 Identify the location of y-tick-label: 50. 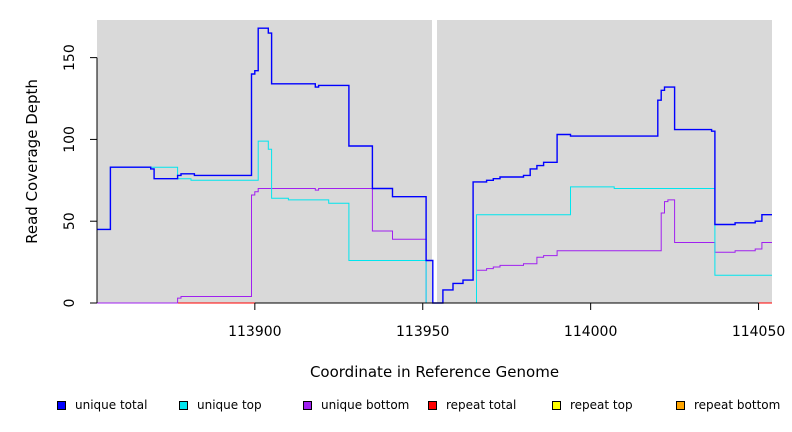
(70, 221).